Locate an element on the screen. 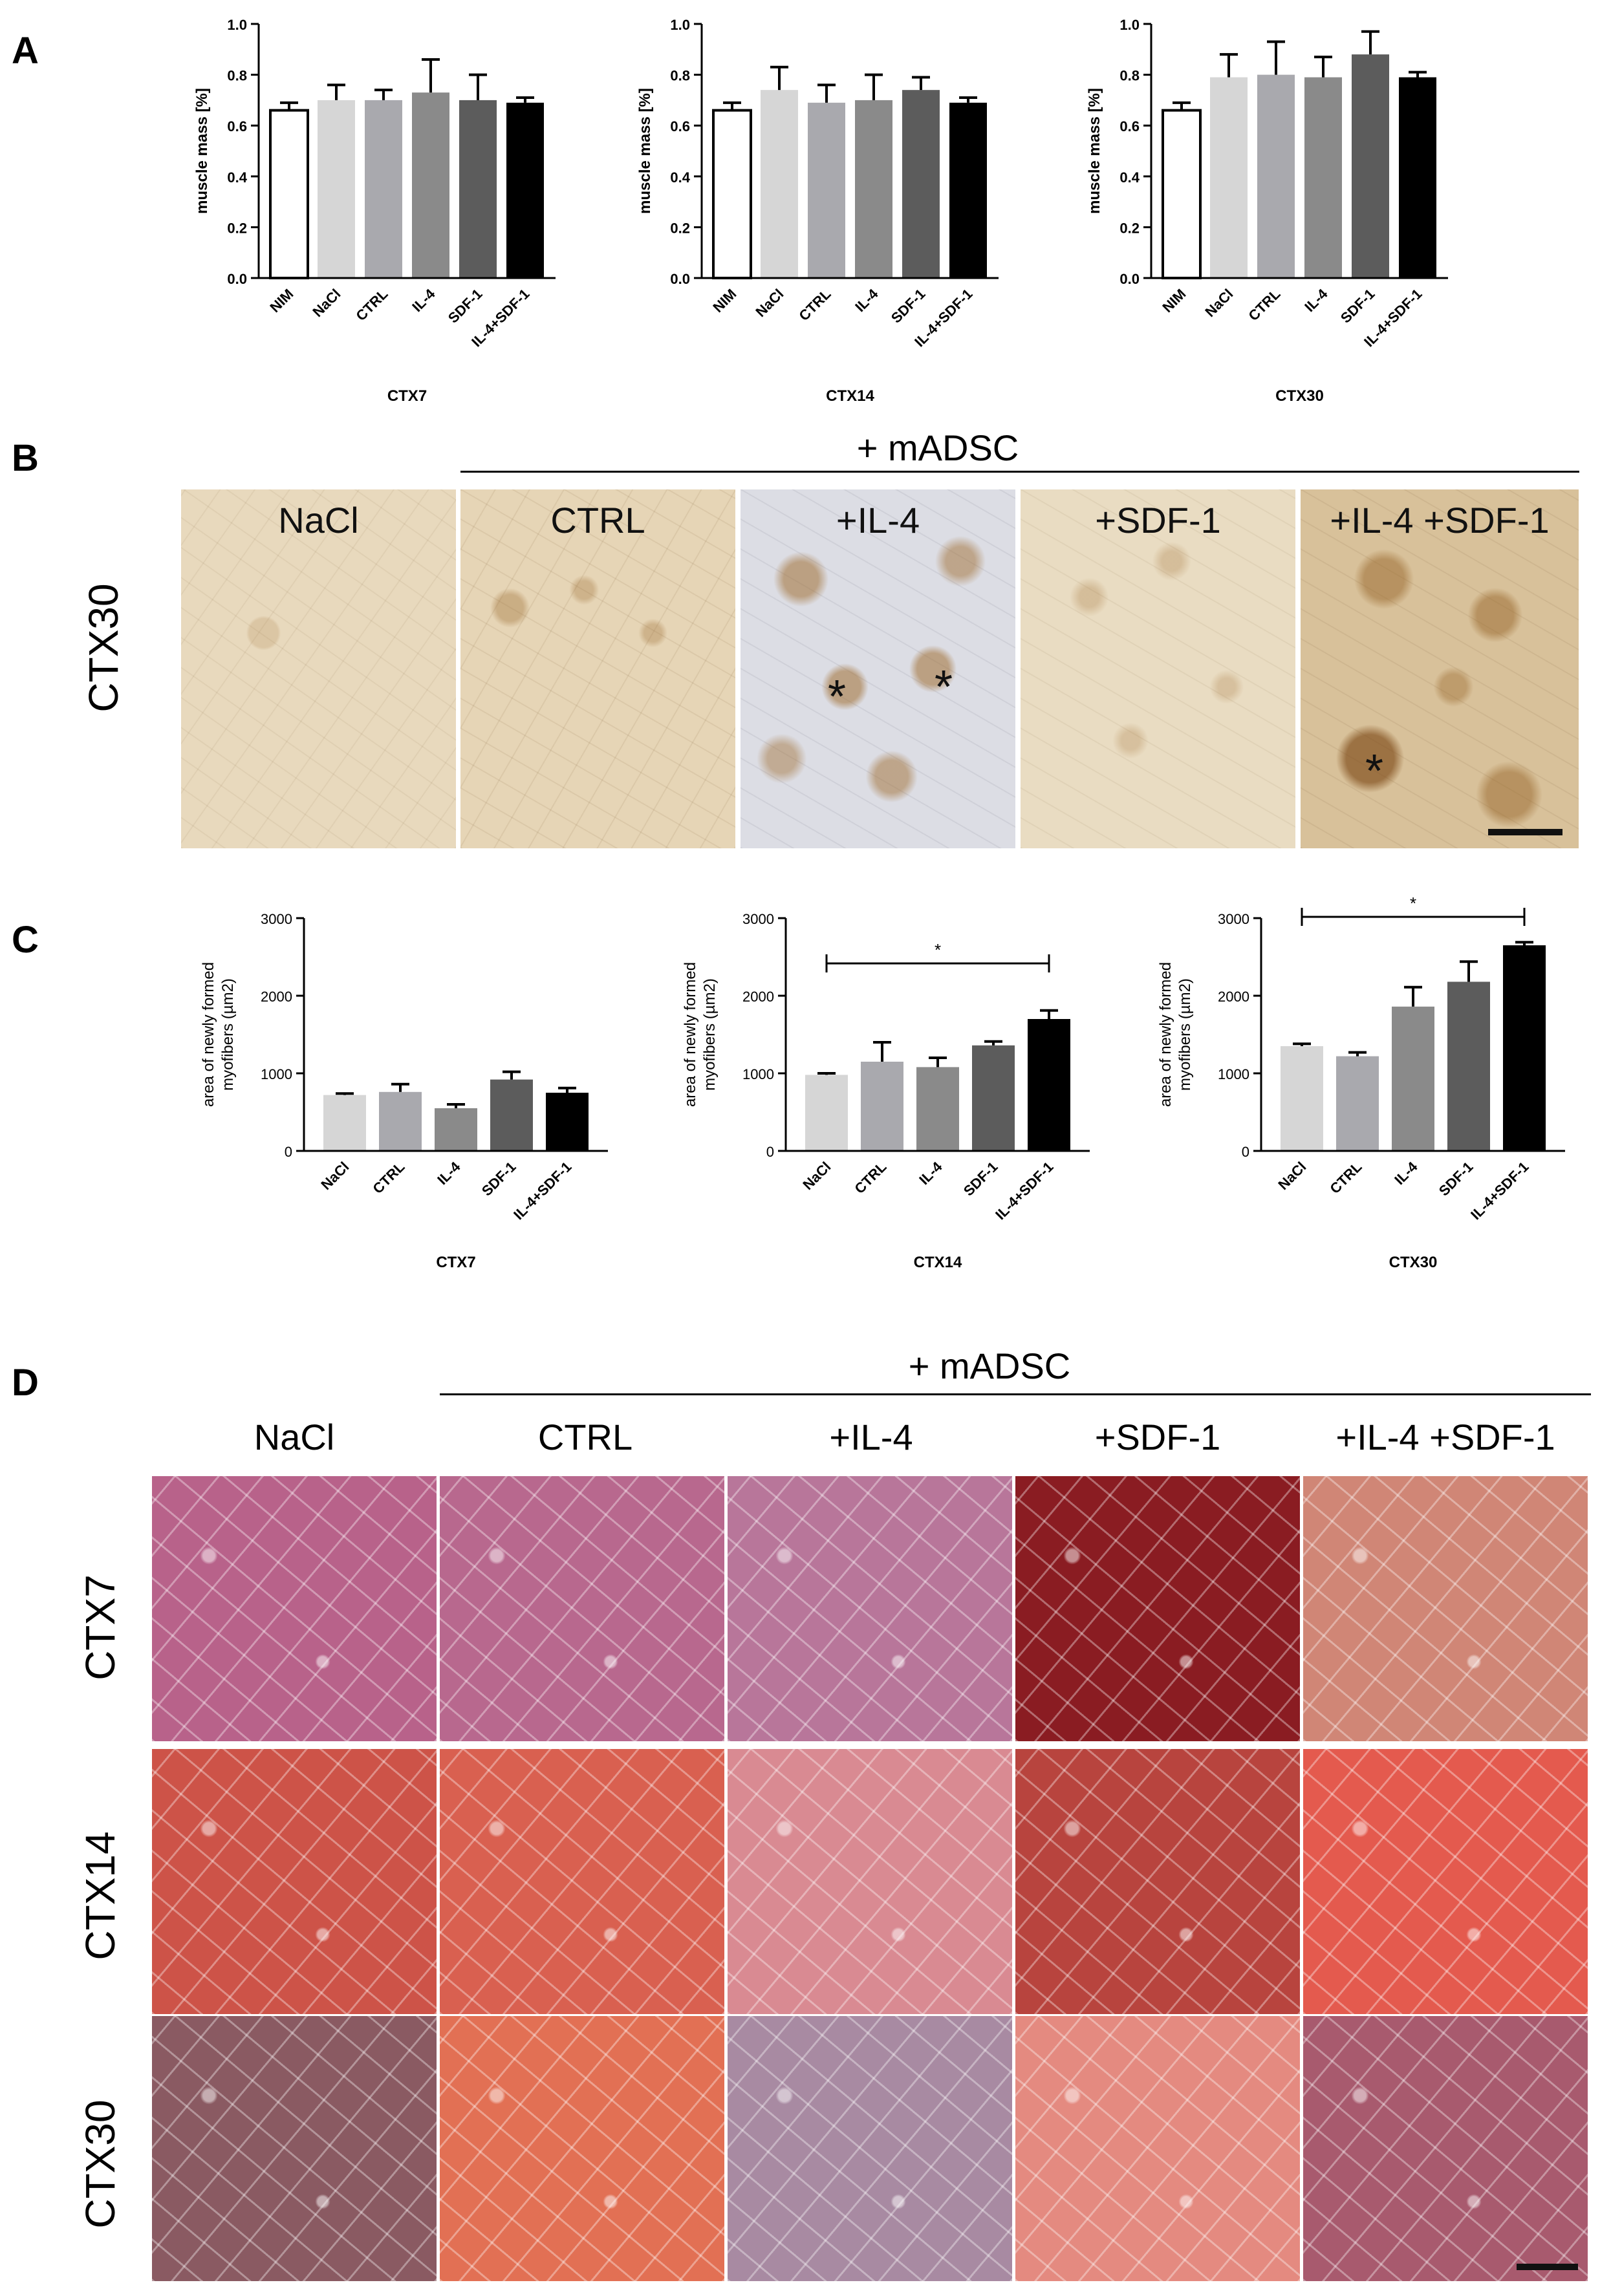 The height and width of the screenshot is (2296, 1611). column-label-ctrl: CTRL is located at coordinates (585, 1437).